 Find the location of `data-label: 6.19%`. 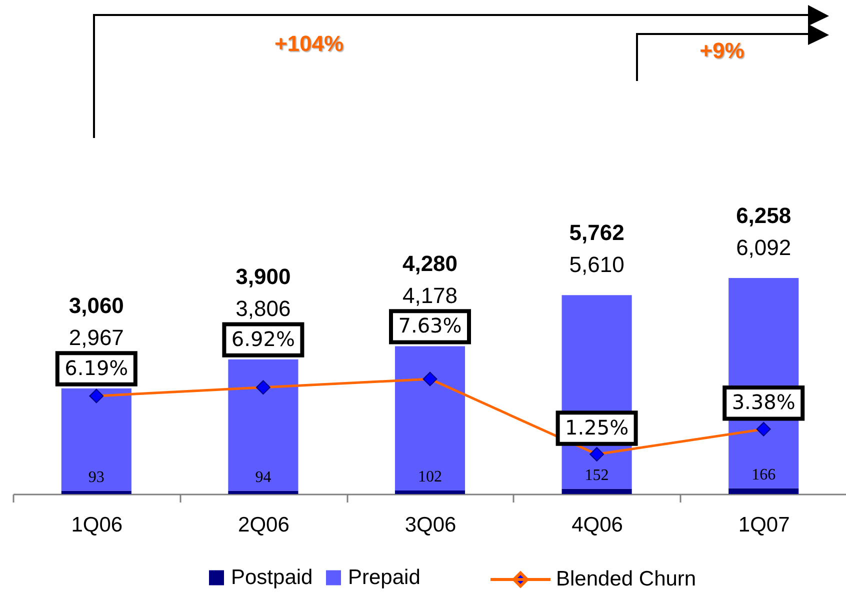

data-label: 6.19% is located at coordinates (96, 368).